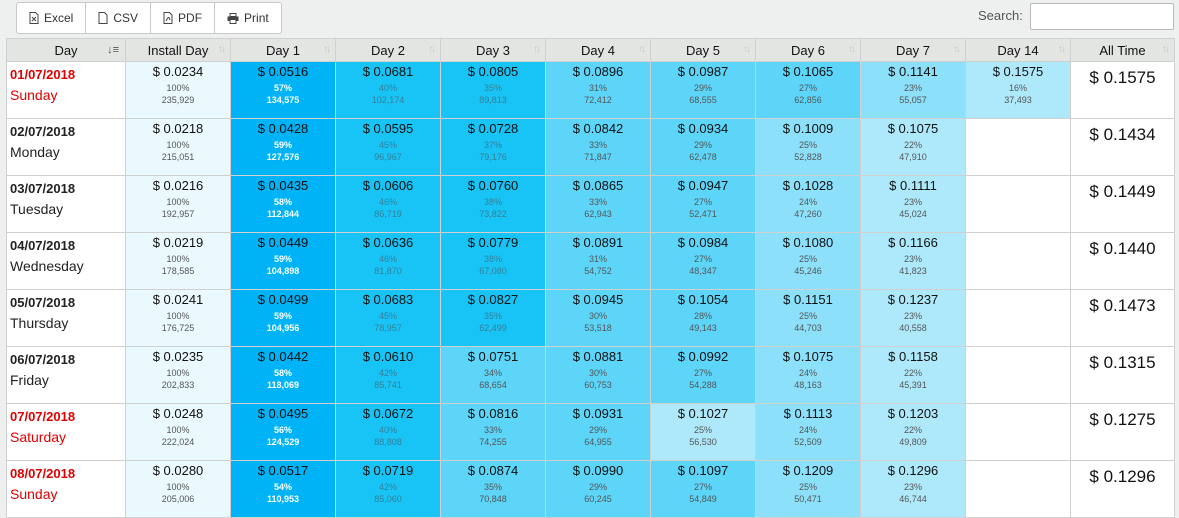 Image resolution: width=1179 pixels, height=518 pixels. I want to click on cell-value: $ 0.0896, so click(598, 71).